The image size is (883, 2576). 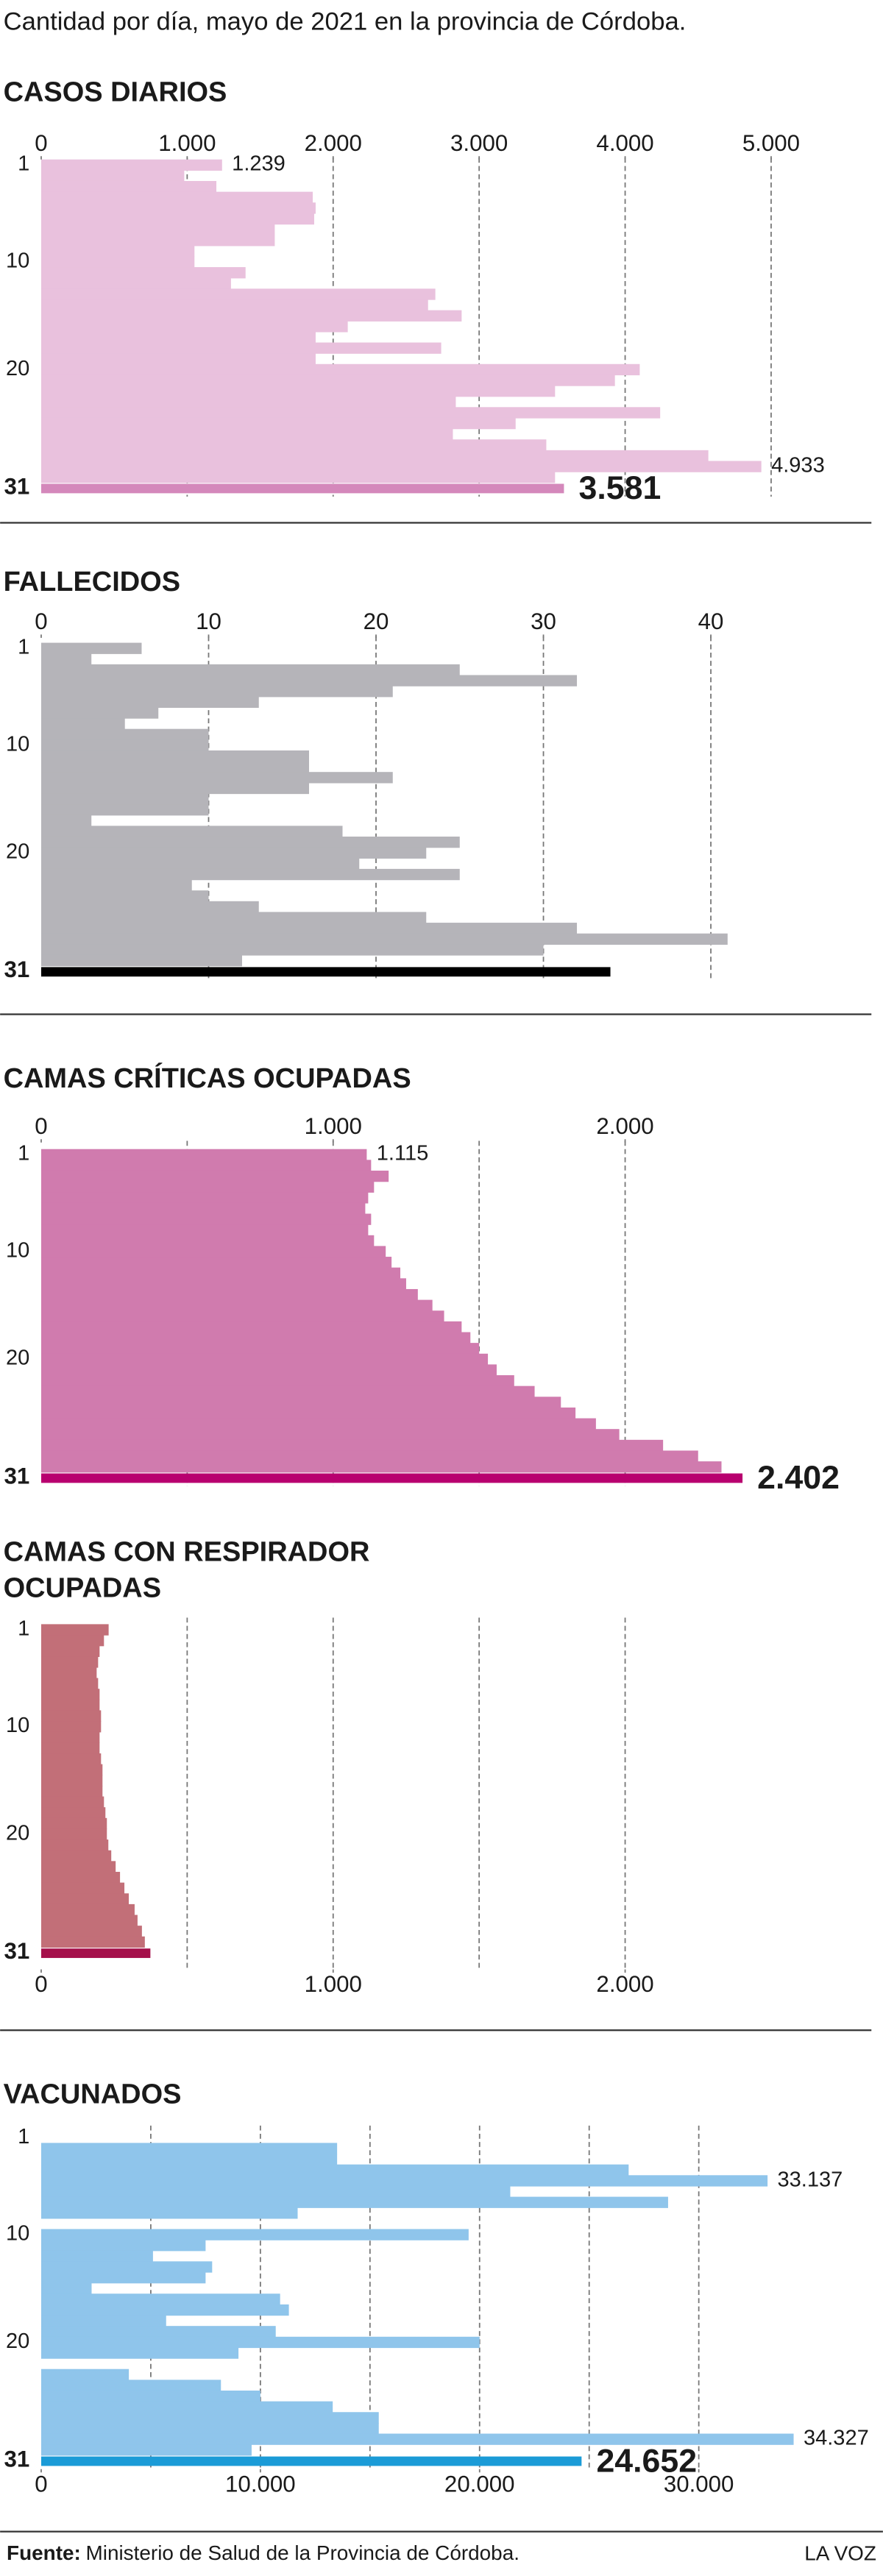 What do you see at coordinates (771, 143) in the screenshot?
I see `x-tick-label: 5.000` at bounding box center [771, 143].